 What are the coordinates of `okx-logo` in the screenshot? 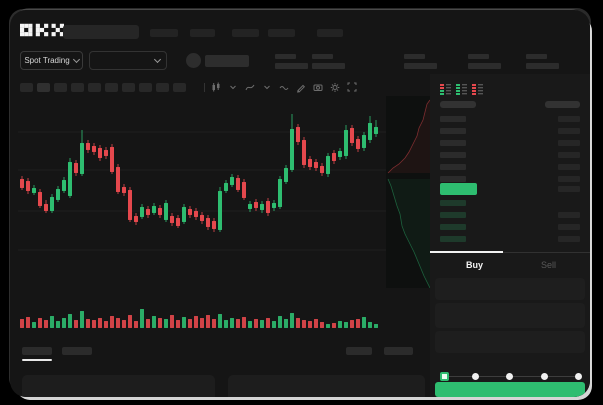 It's located at (42, 30).